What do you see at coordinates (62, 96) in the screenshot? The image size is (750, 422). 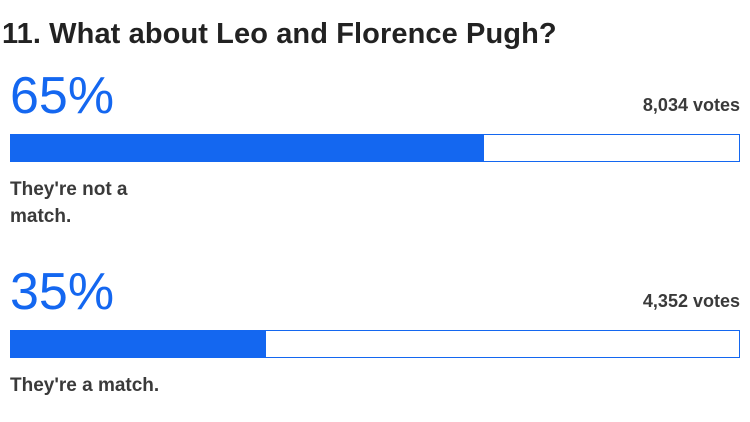 I see `option-percentage: 65%` at bounding box center [62, 96].